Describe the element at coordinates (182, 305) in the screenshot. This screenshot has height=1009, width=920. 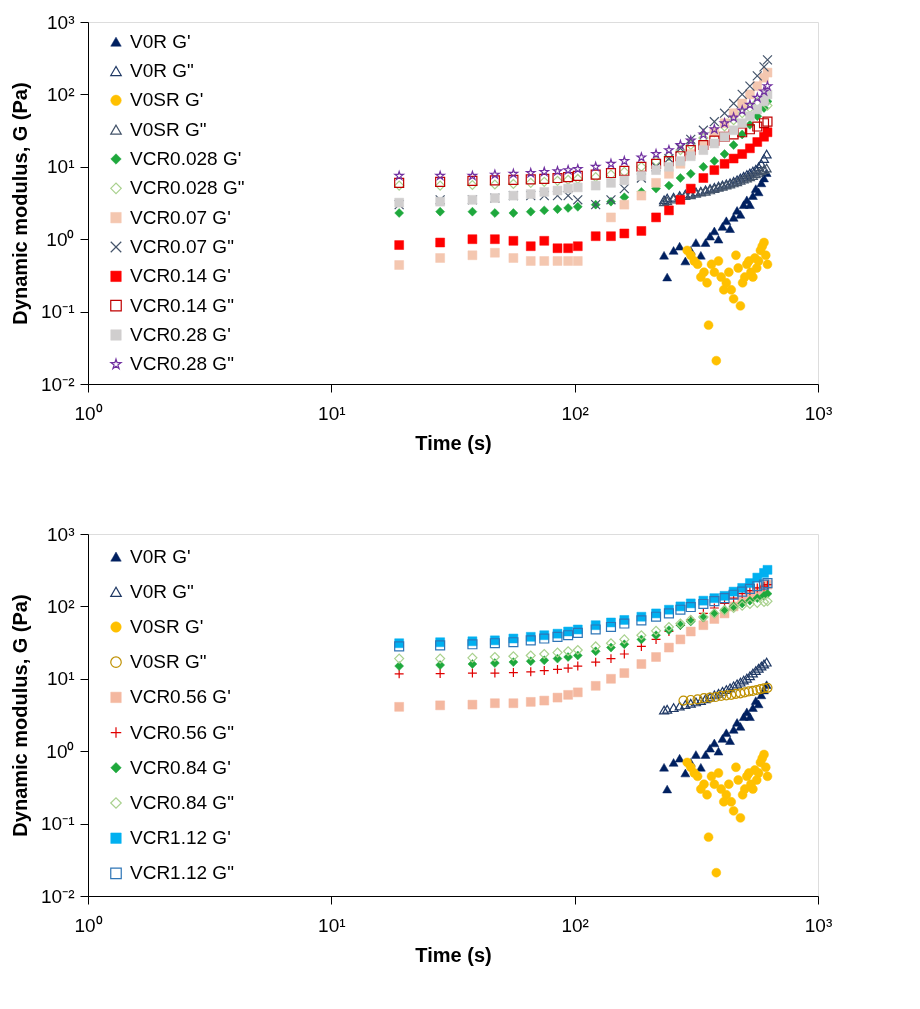
I see `legend-label: VCR0.14 G"` at that location.